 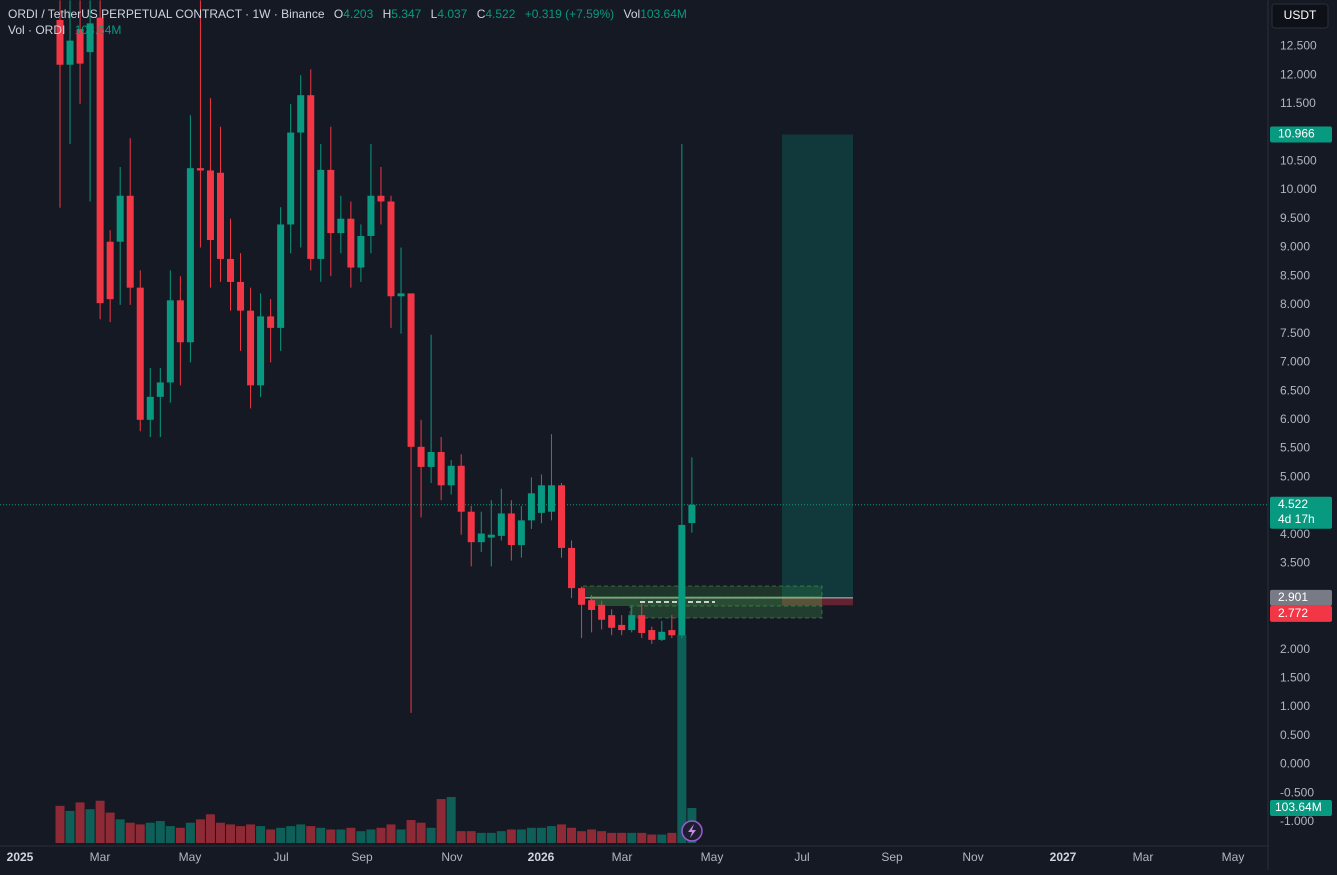 What do you see at coordinates (1295, 275) in the screenshot?
I see `y-tick-label: 8.500` at bounding box center [1295, 275].